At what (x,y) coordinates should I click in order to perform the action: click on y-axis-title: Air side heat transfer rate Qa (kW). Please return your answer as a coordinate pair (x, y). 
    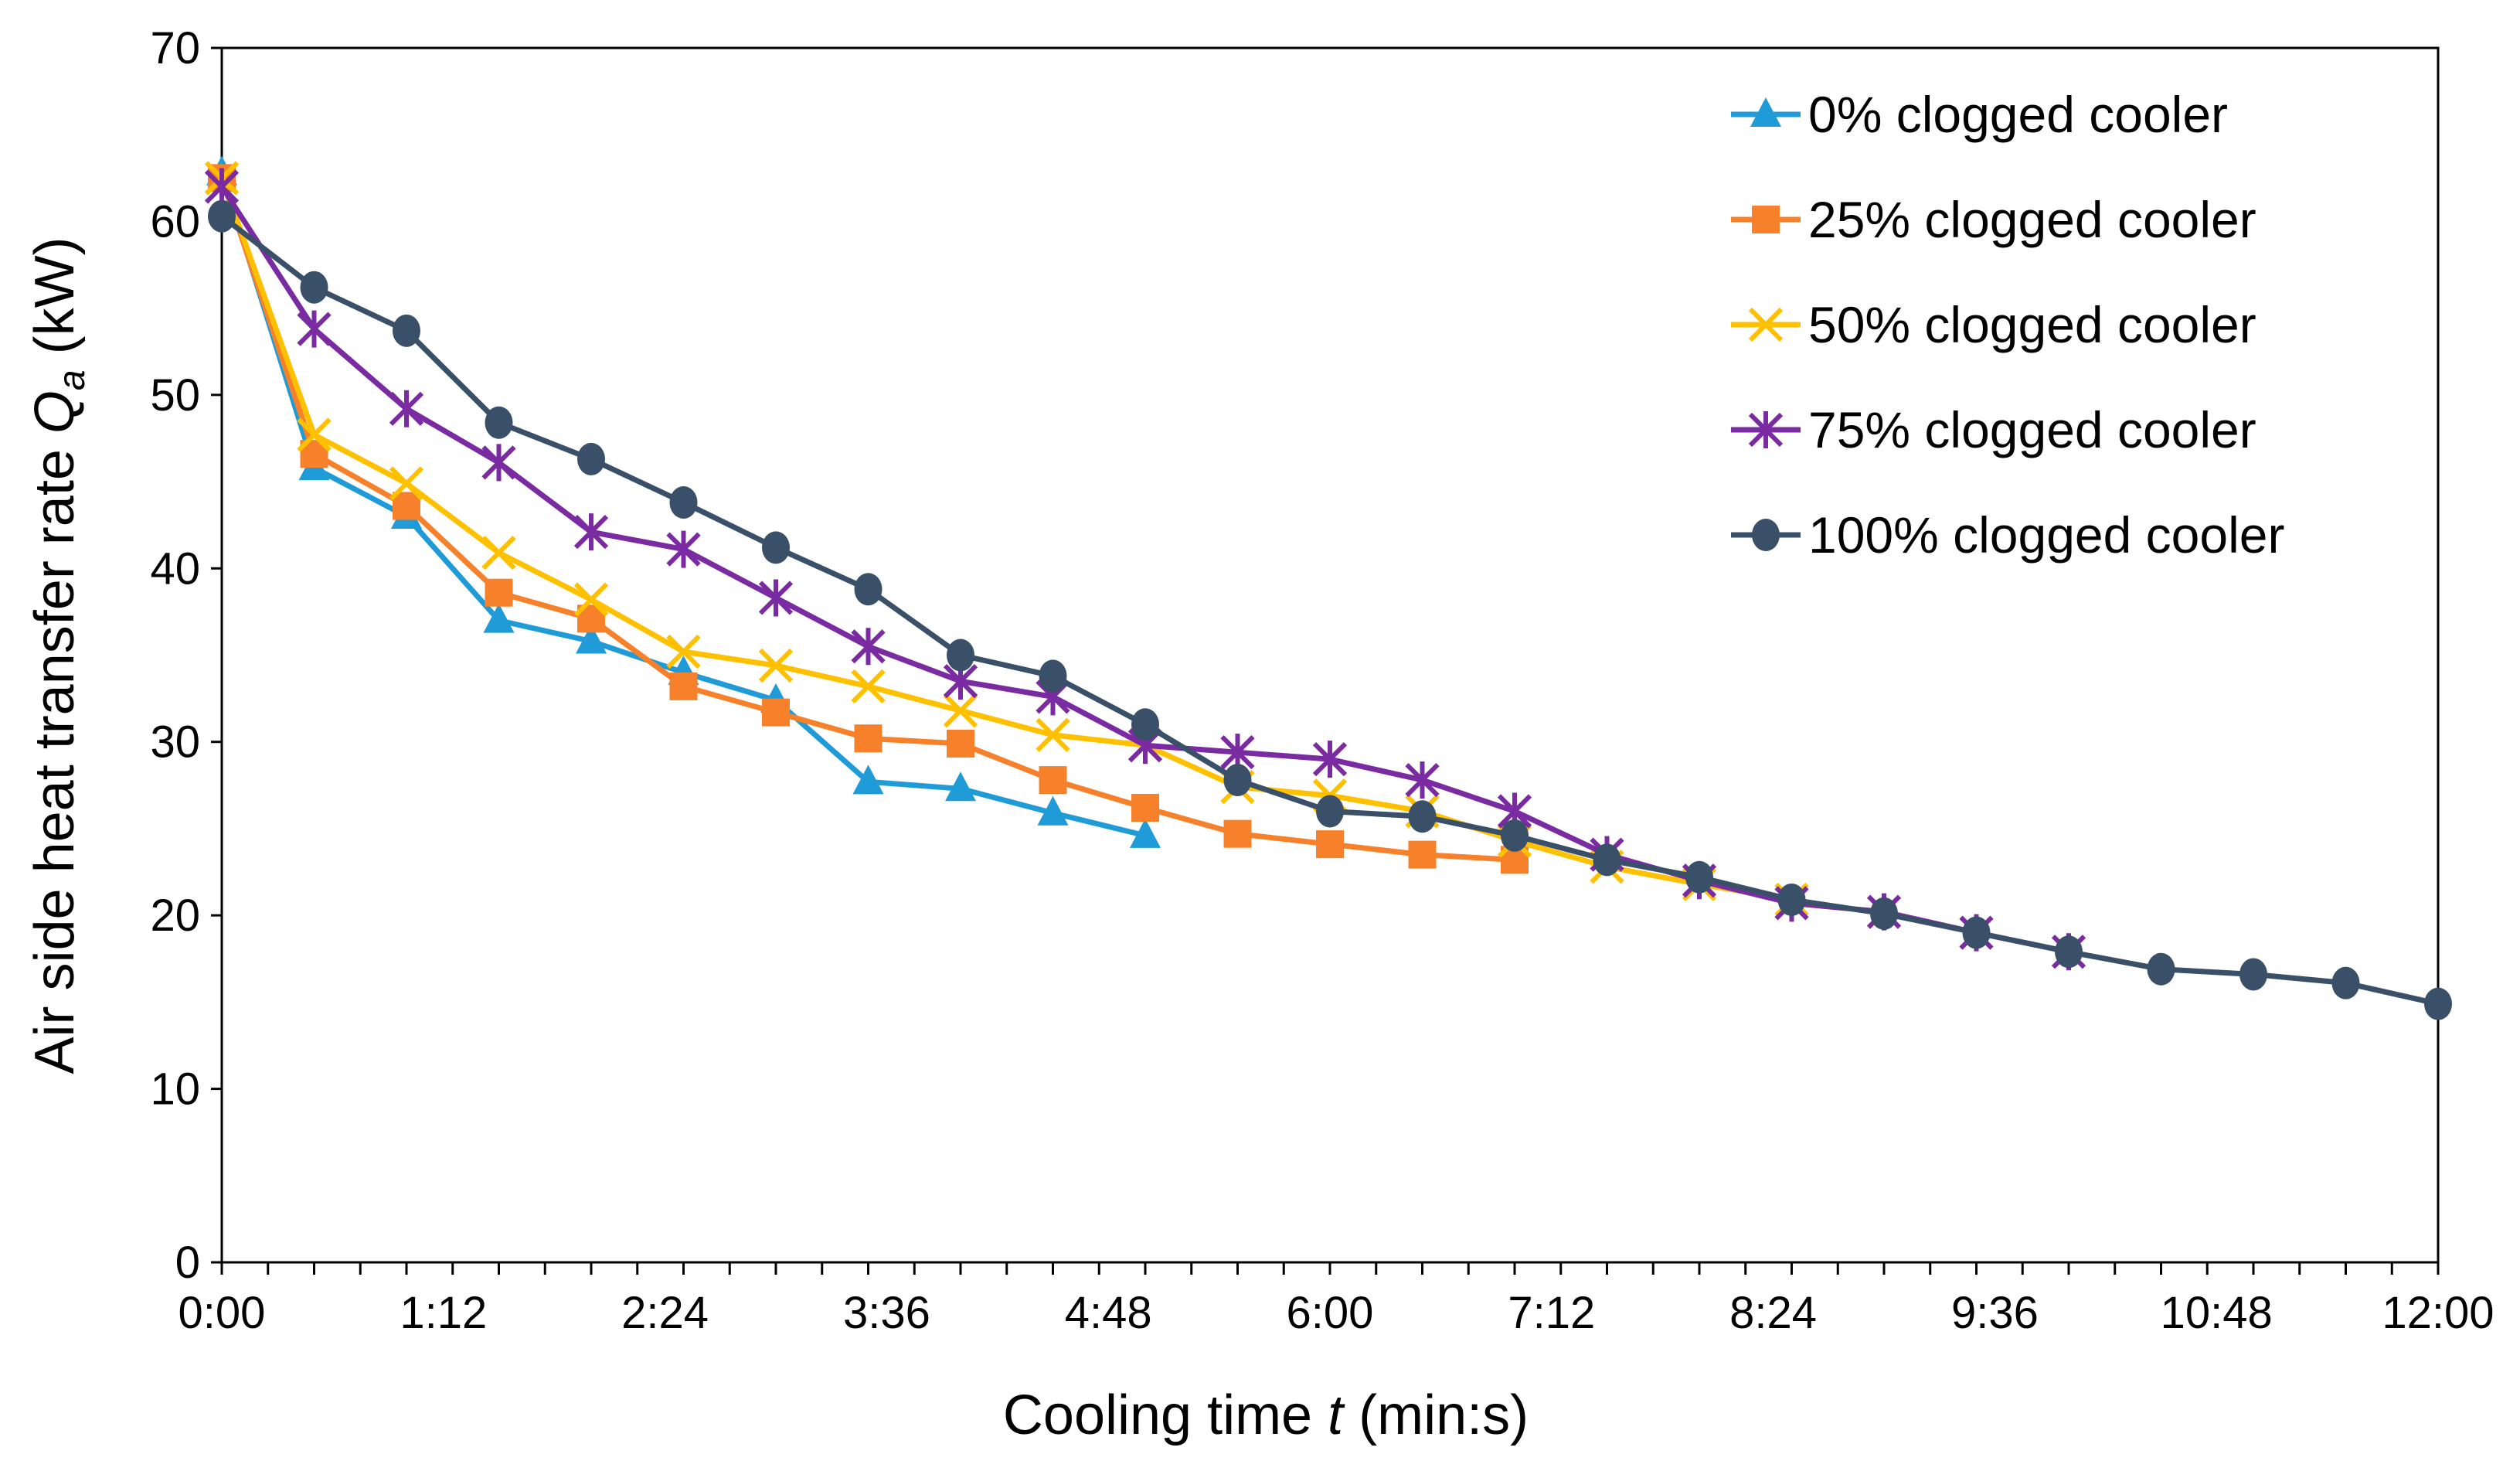
    Looking at the image, I should click on (58, 655).